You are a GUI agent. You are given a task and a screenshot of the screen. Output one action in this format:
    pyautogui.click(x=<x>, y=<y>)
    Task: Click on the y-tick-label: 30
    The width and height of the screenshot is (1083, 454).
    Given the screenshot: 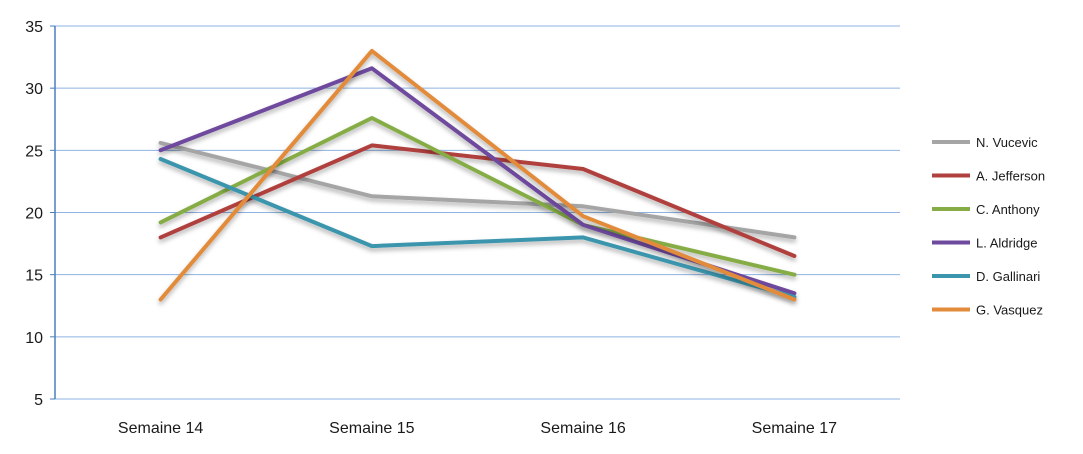 What is the action you would take?
    pyautogui.click(x=34, y=89)
    